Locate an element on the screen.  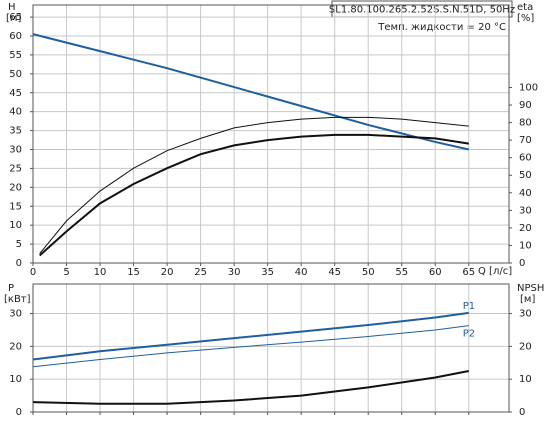
x-tick-label: 40 is located at coordinates (301, 272).